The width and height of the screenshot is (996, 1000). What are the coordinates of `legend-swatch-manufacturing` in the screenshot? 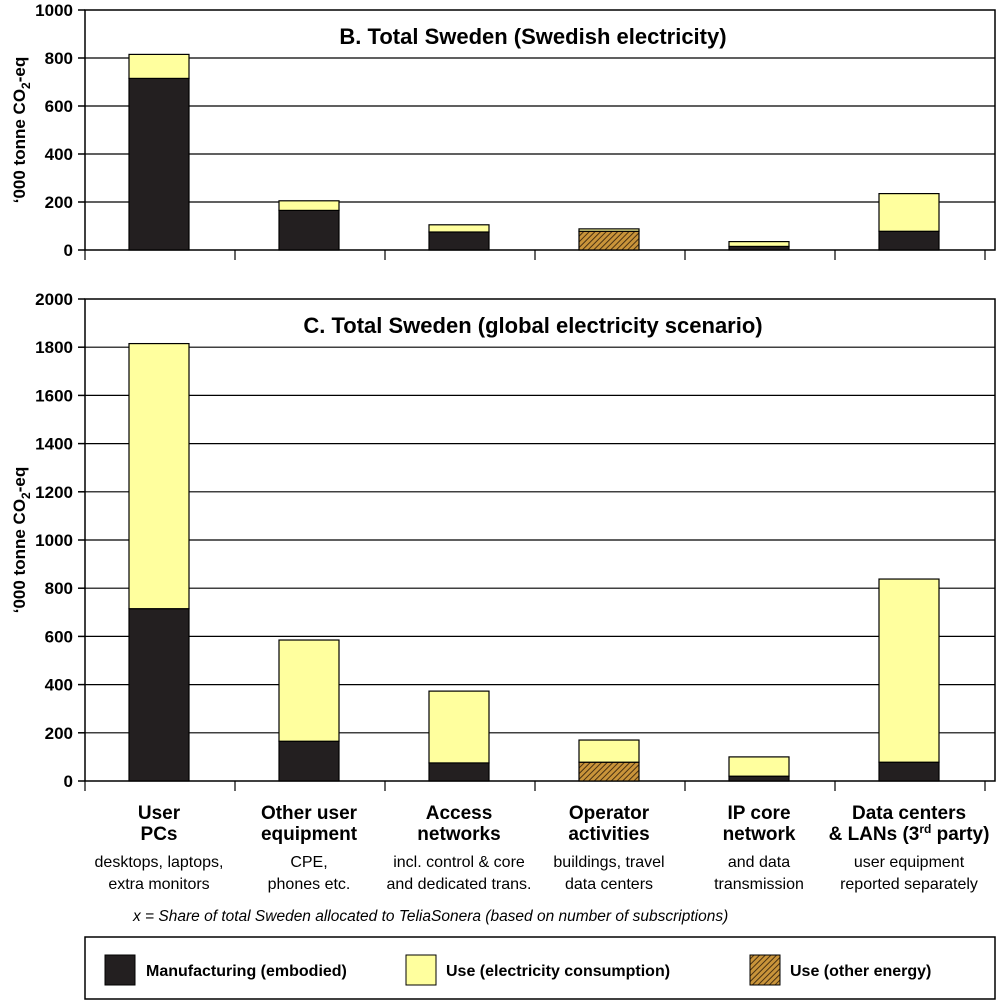 It's located at (120, 970).